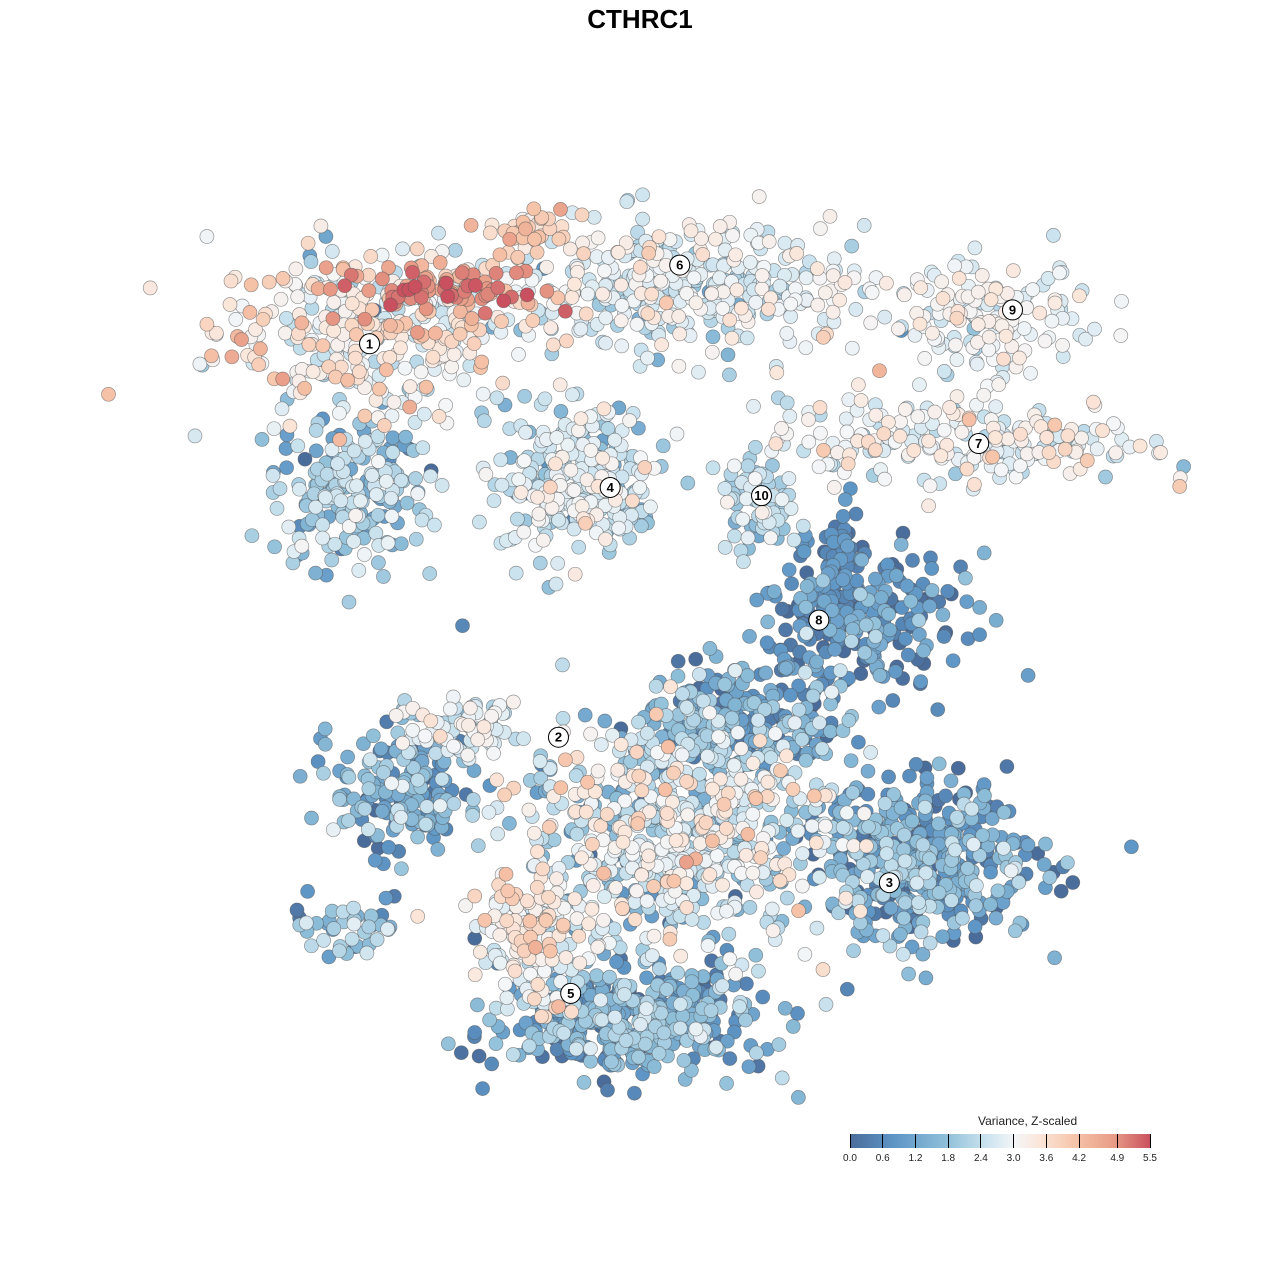 The image size is (1280, 1280). Describe the element at coordinates (1046, 1141) in the screenshot. I see `colorbar-tick` at that location.